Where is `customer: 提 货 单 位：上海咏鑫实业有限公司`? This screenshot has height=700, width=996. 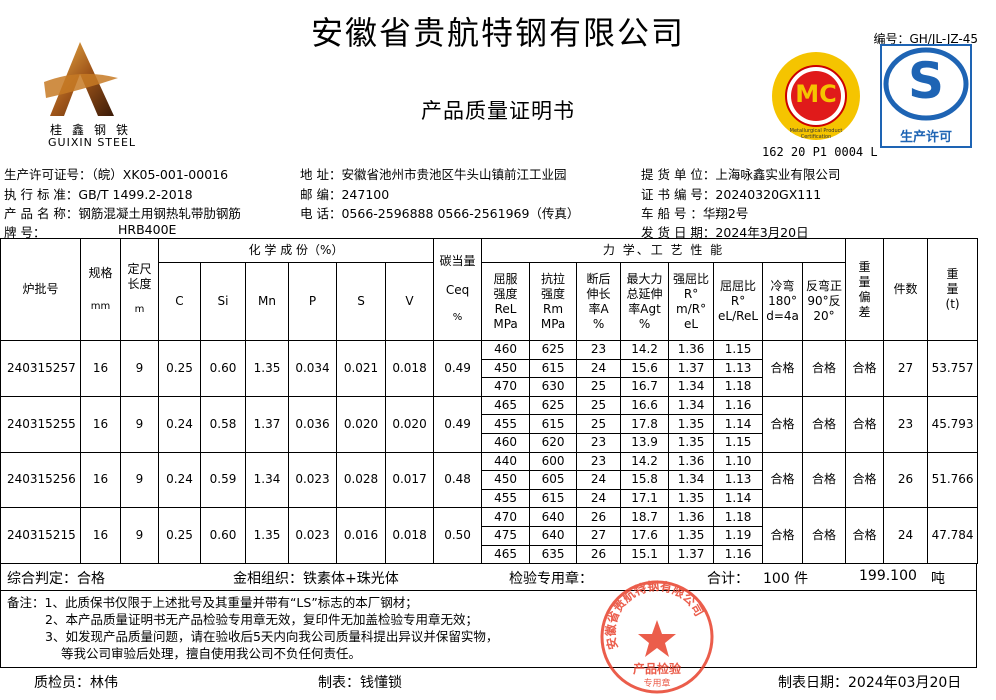 customer: 提 货 单 位：上海咏鑫实业有限公司 is located at coordinates (741, 174).